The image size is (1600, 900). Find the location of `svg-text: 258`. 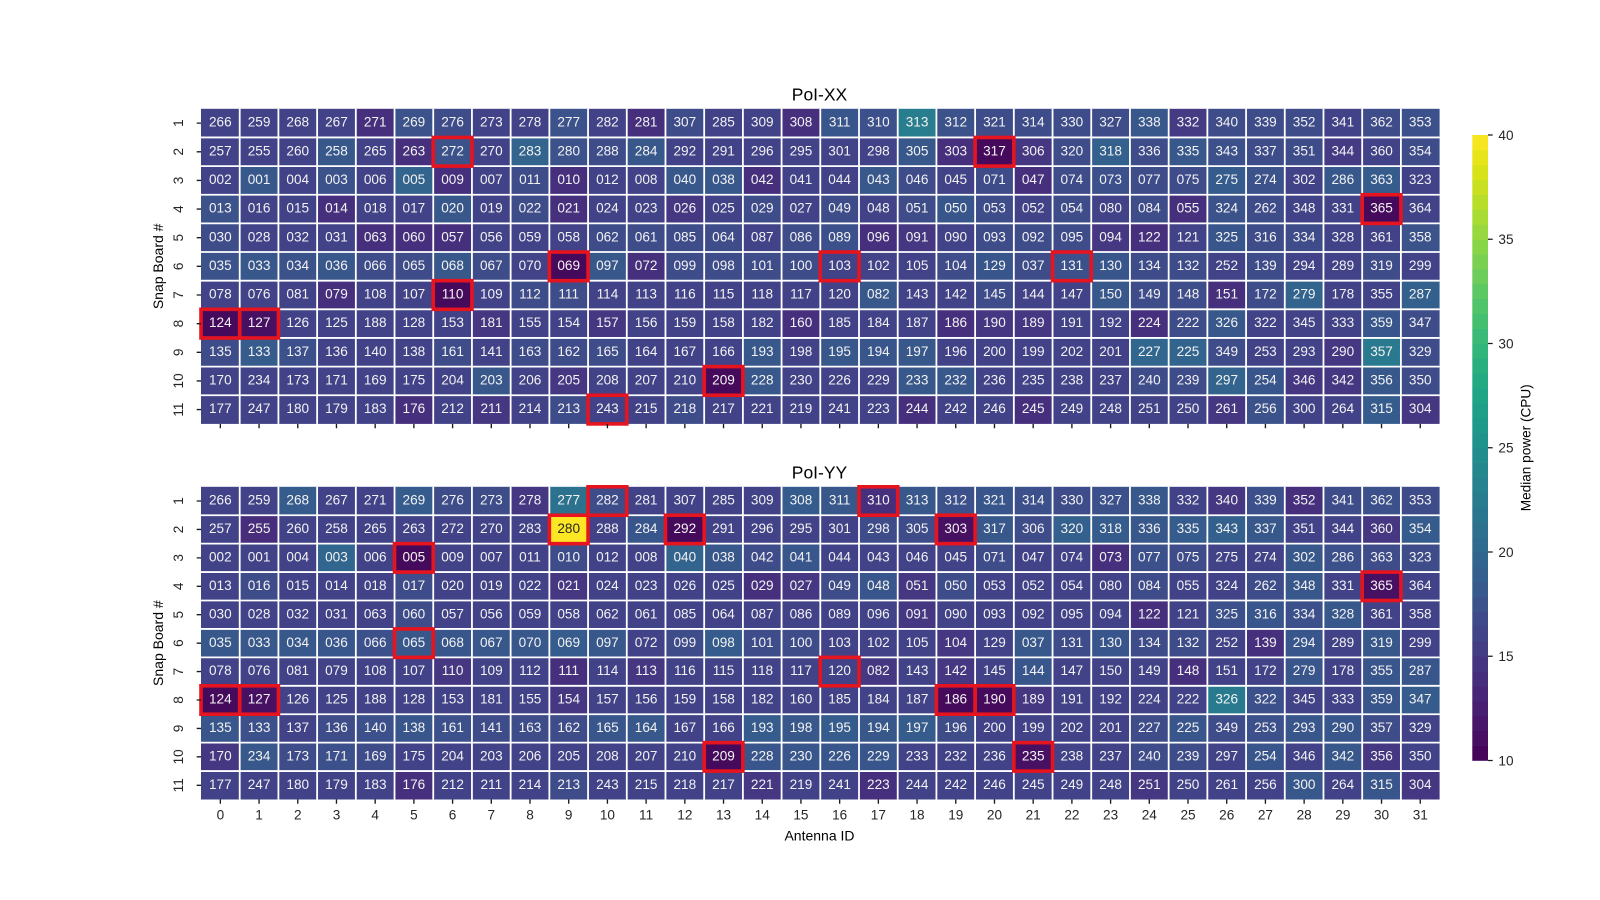

svg-text: 258 is located at coordinates (336, 528).